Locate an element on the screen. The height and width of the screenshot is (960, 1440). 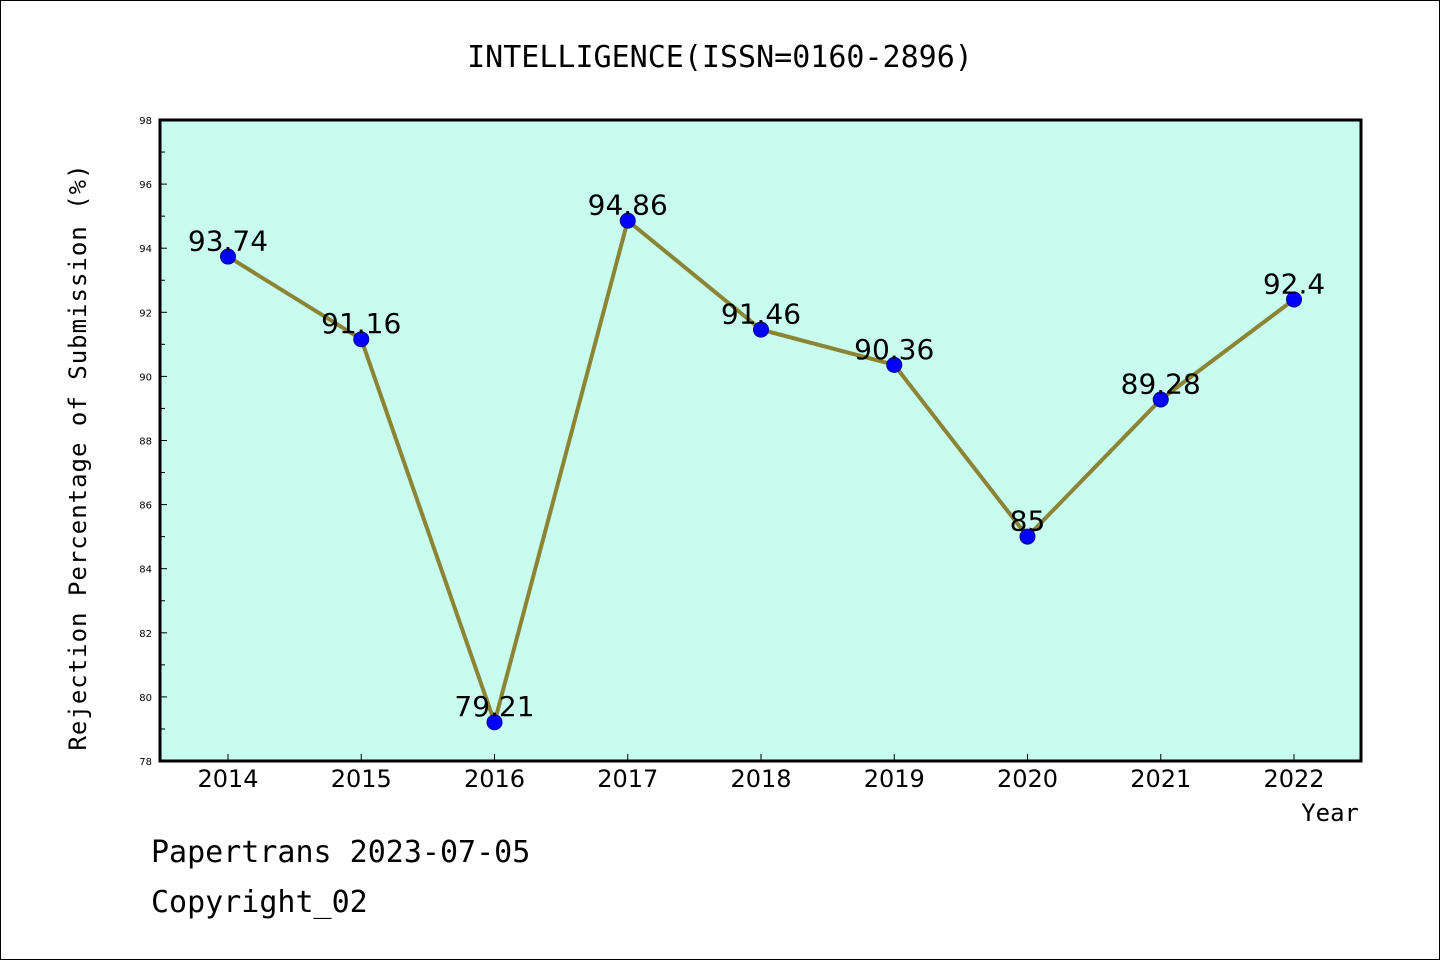
x-tick-label: 2015 is located at coordinates (361, 779).